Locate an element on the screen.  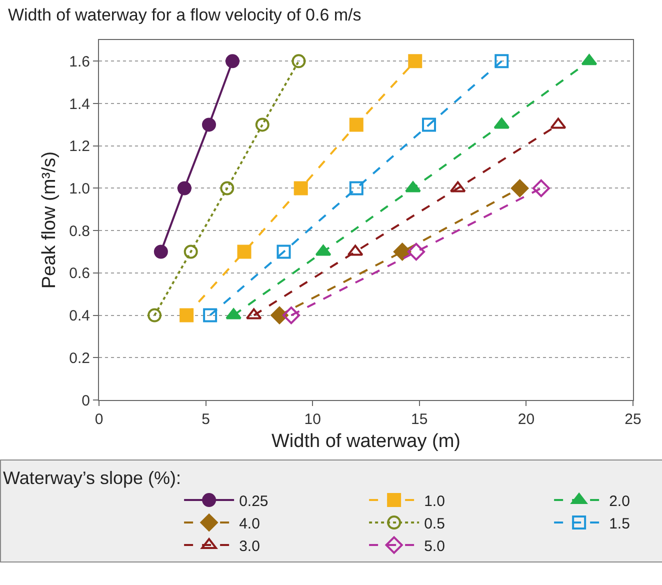
legend-title: Waterway’s slope (%): is located at coordinates (92, 478).